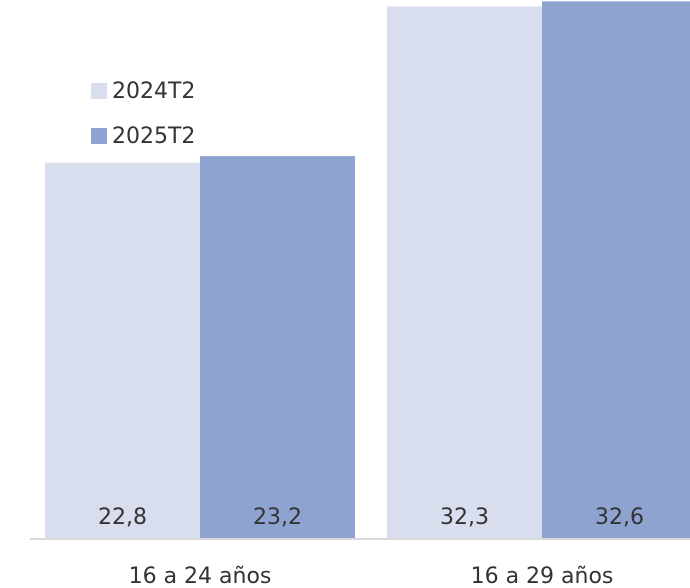  Describe the element at coordinates (619, 517) in the screenshot. I see `value-label: 32,6` at that location.